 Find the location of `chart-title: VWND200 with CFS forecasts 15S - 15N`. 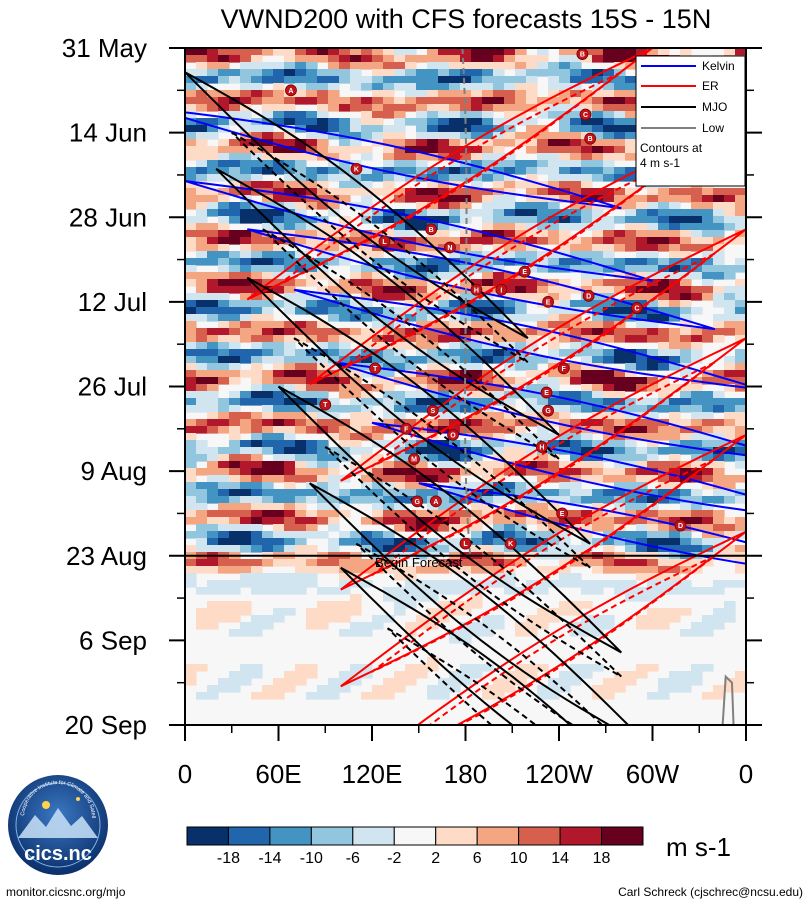

chart-title: VWND200 with CFS forecasts 15S - 15N is located at coordinates (466, 19).